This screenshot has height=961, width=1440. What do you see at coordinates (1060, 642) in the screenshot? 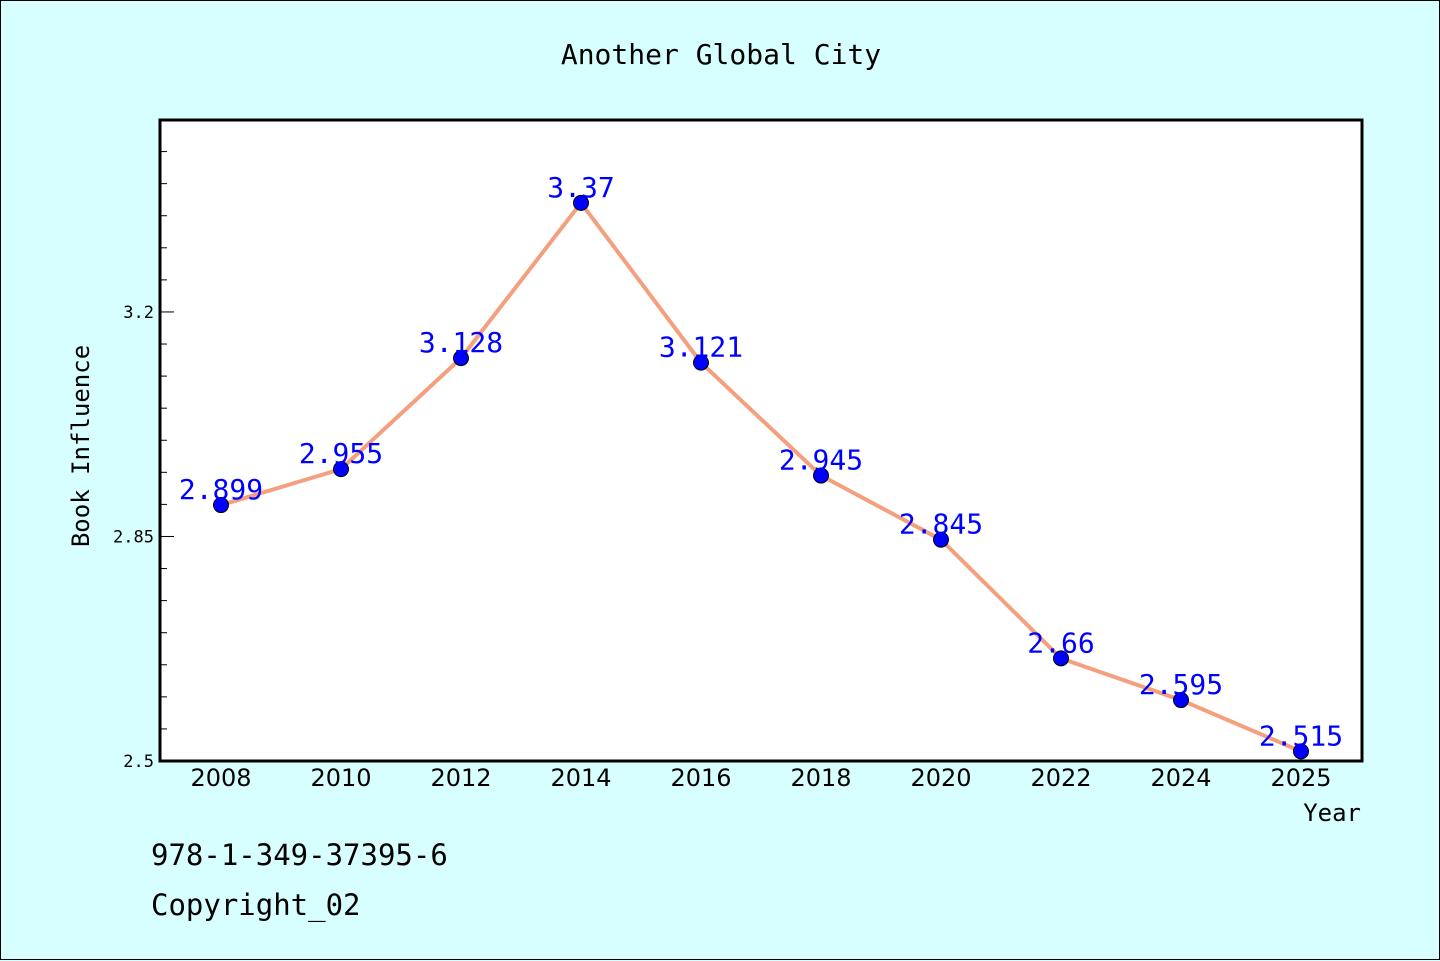
I see `data-label: 2.66` at bounding box center [1060, 642].